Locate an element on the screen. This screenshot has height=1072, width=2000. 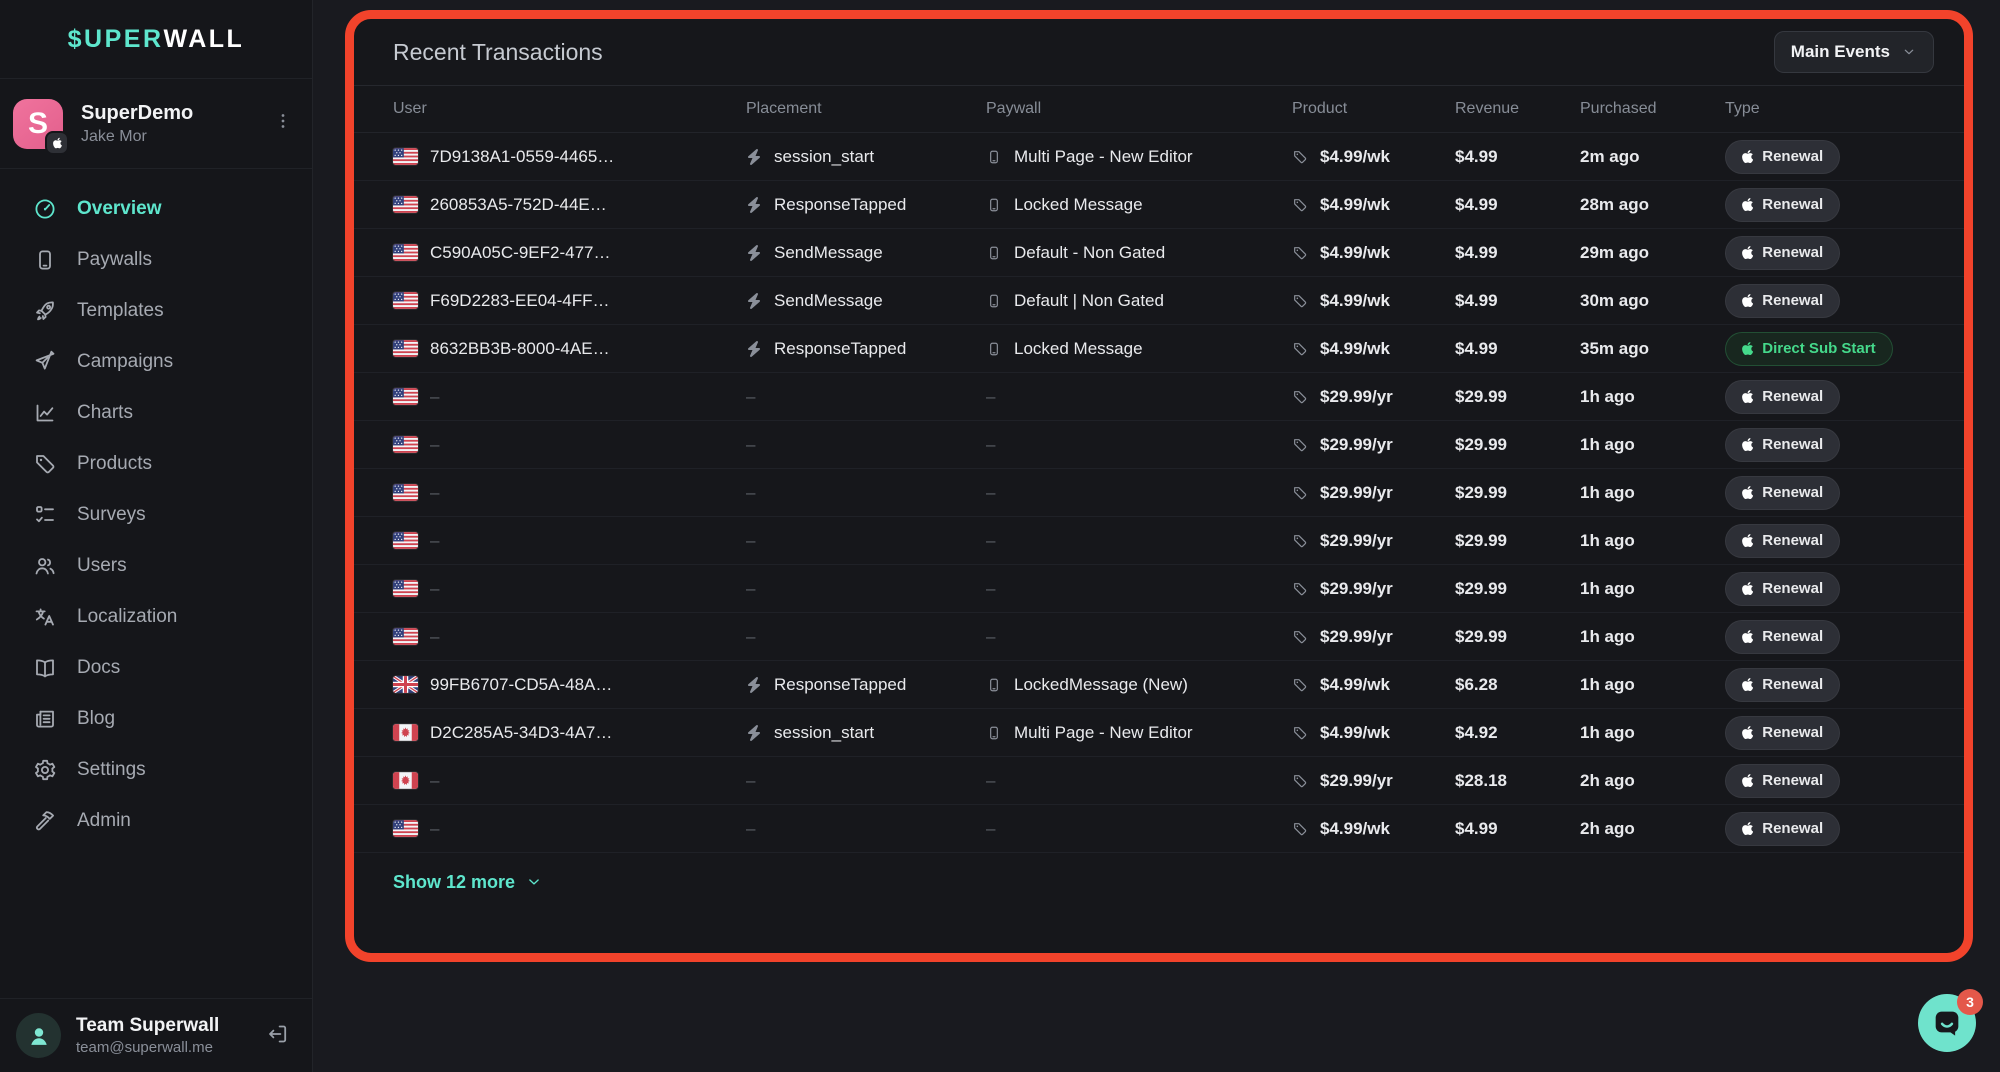
kebab-menu-icon is located at coordinates (283, 123).